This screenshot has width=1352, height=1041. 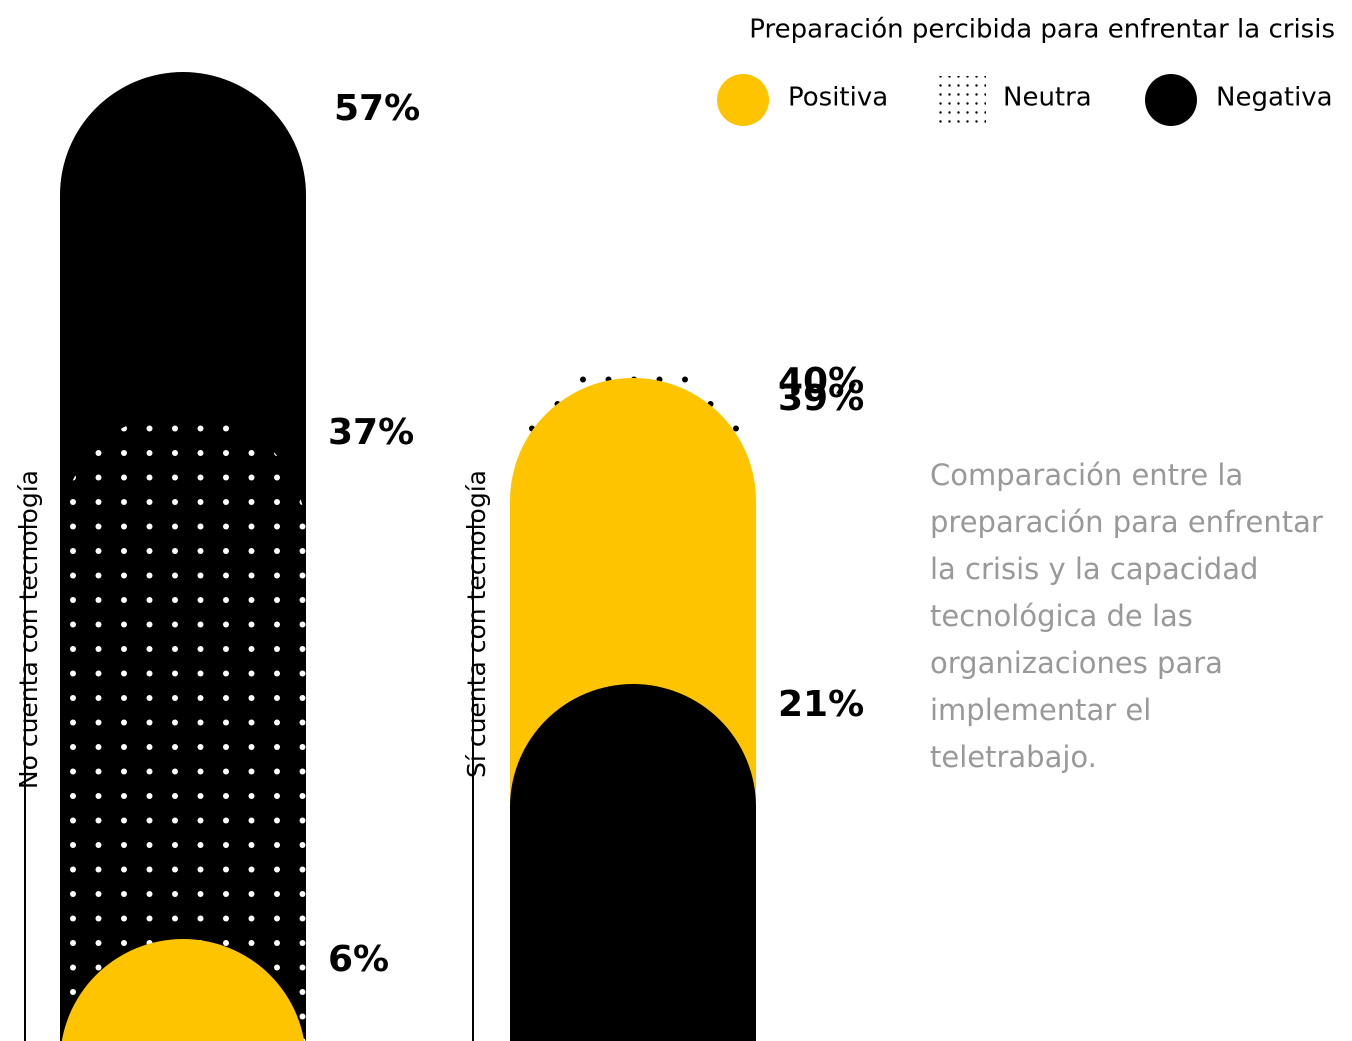 What do you see at coordinates (821, 381) in the screenshot?
I see `value-label: 40%` at bounding box center [821, 381].